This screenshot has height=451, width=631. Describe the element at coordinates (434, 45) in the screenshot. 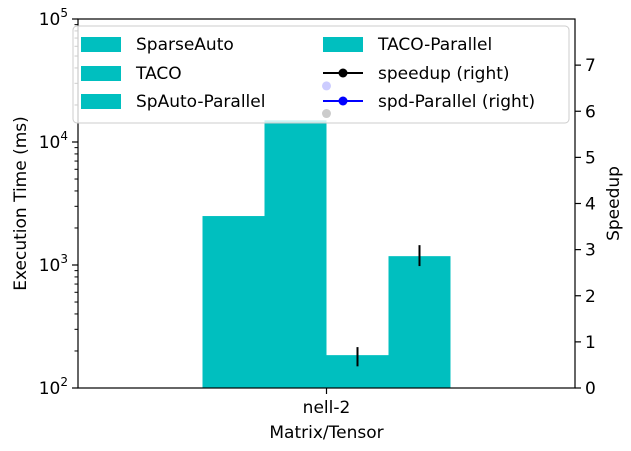

I see `legend-label: TACO-Parallel` at that location.